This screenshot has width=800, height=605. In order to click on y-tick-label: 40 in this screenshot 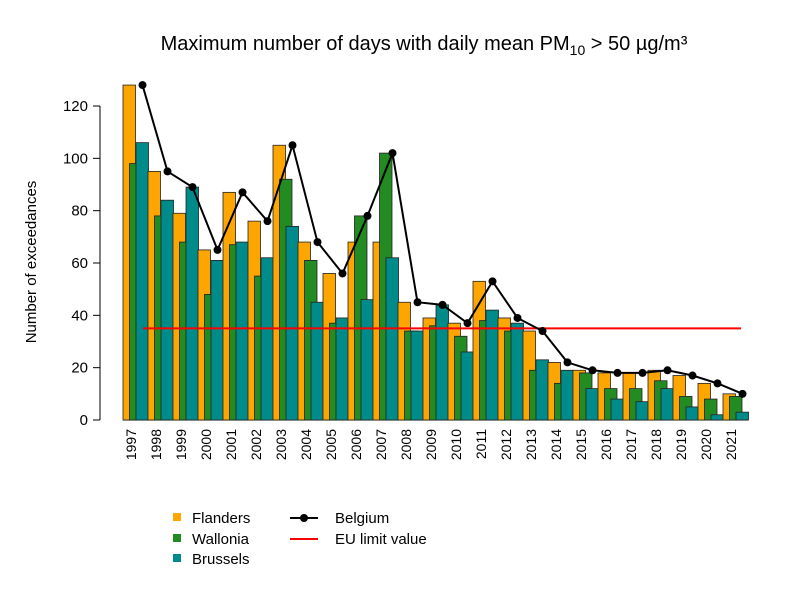, I will do `click(79, 315)`.